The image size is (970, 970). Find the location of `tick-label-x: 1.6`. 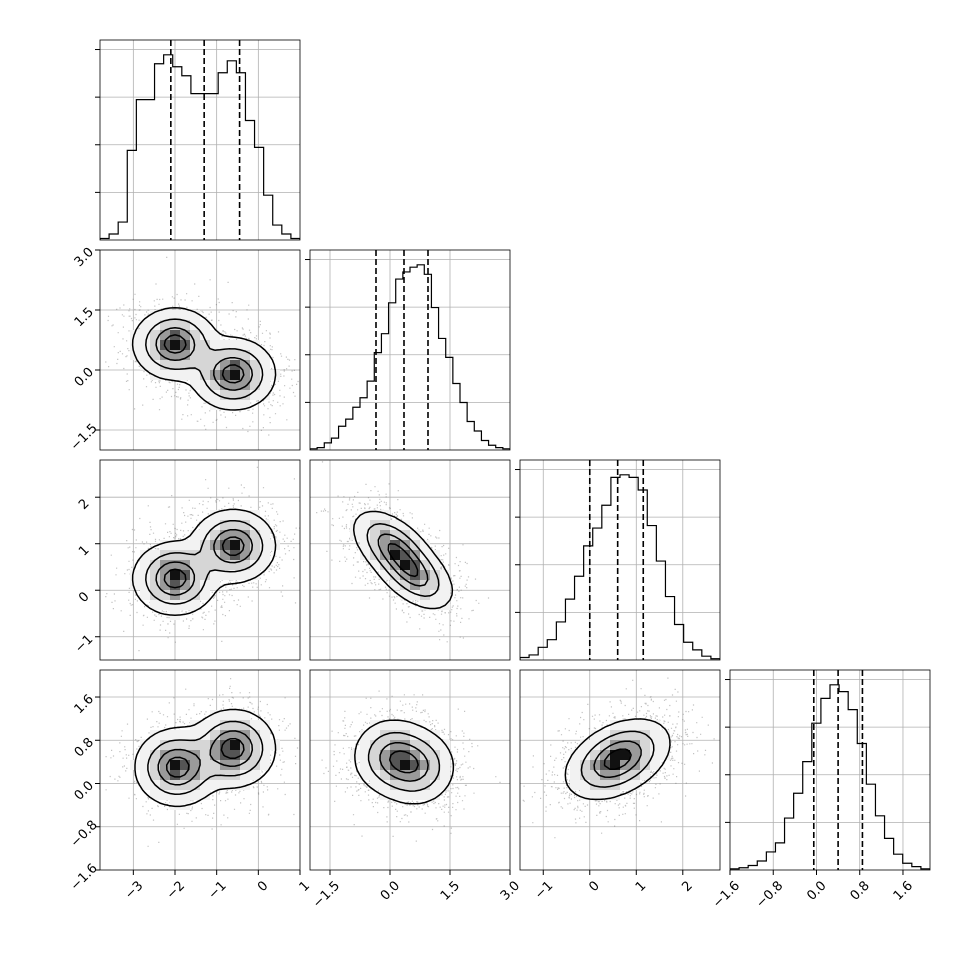

tick-label-x: 1.6 is located at coordinates (903, 890).